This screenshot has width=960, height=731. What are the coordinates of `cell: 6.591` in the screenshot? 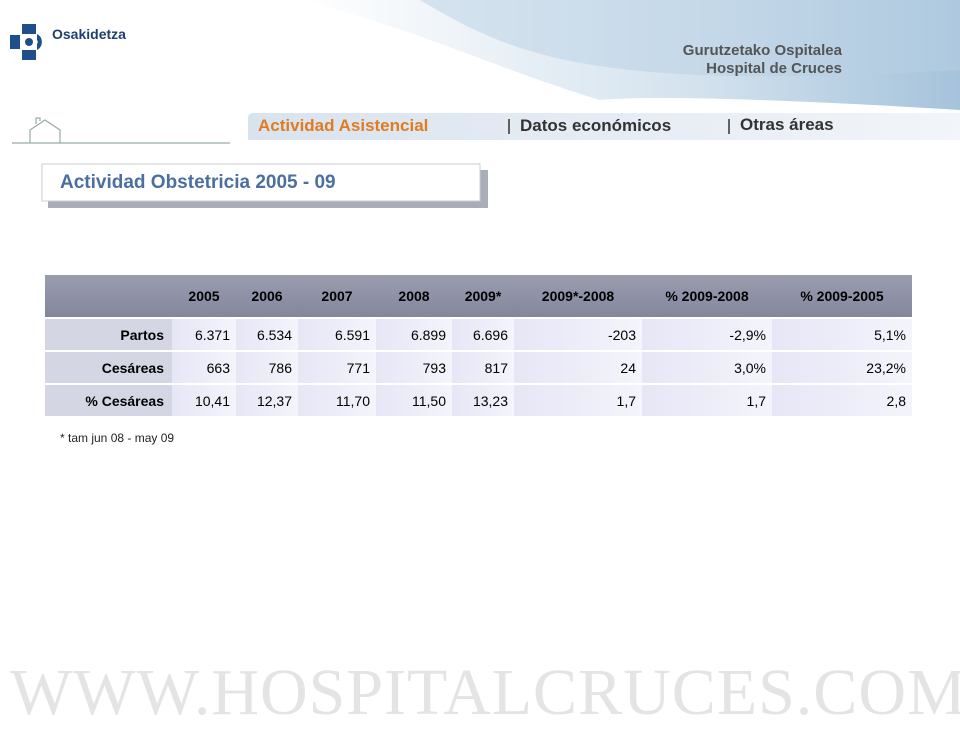 It's located at (337, 334).